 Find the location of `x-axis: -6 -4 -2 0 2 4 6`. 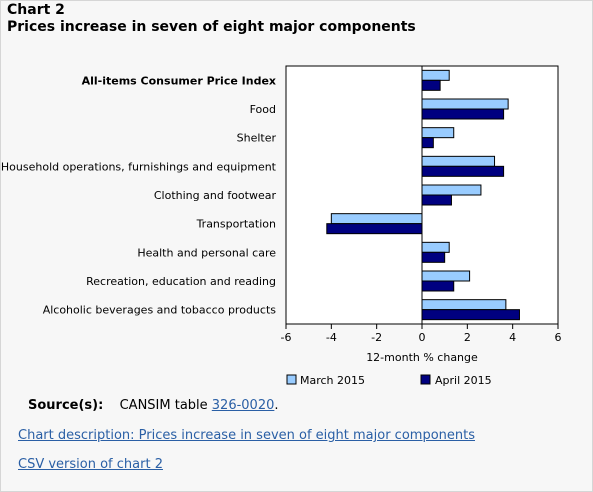

x-axis: -6 -4 -2 0 2 4 6 is located at coordinates (421, 334).